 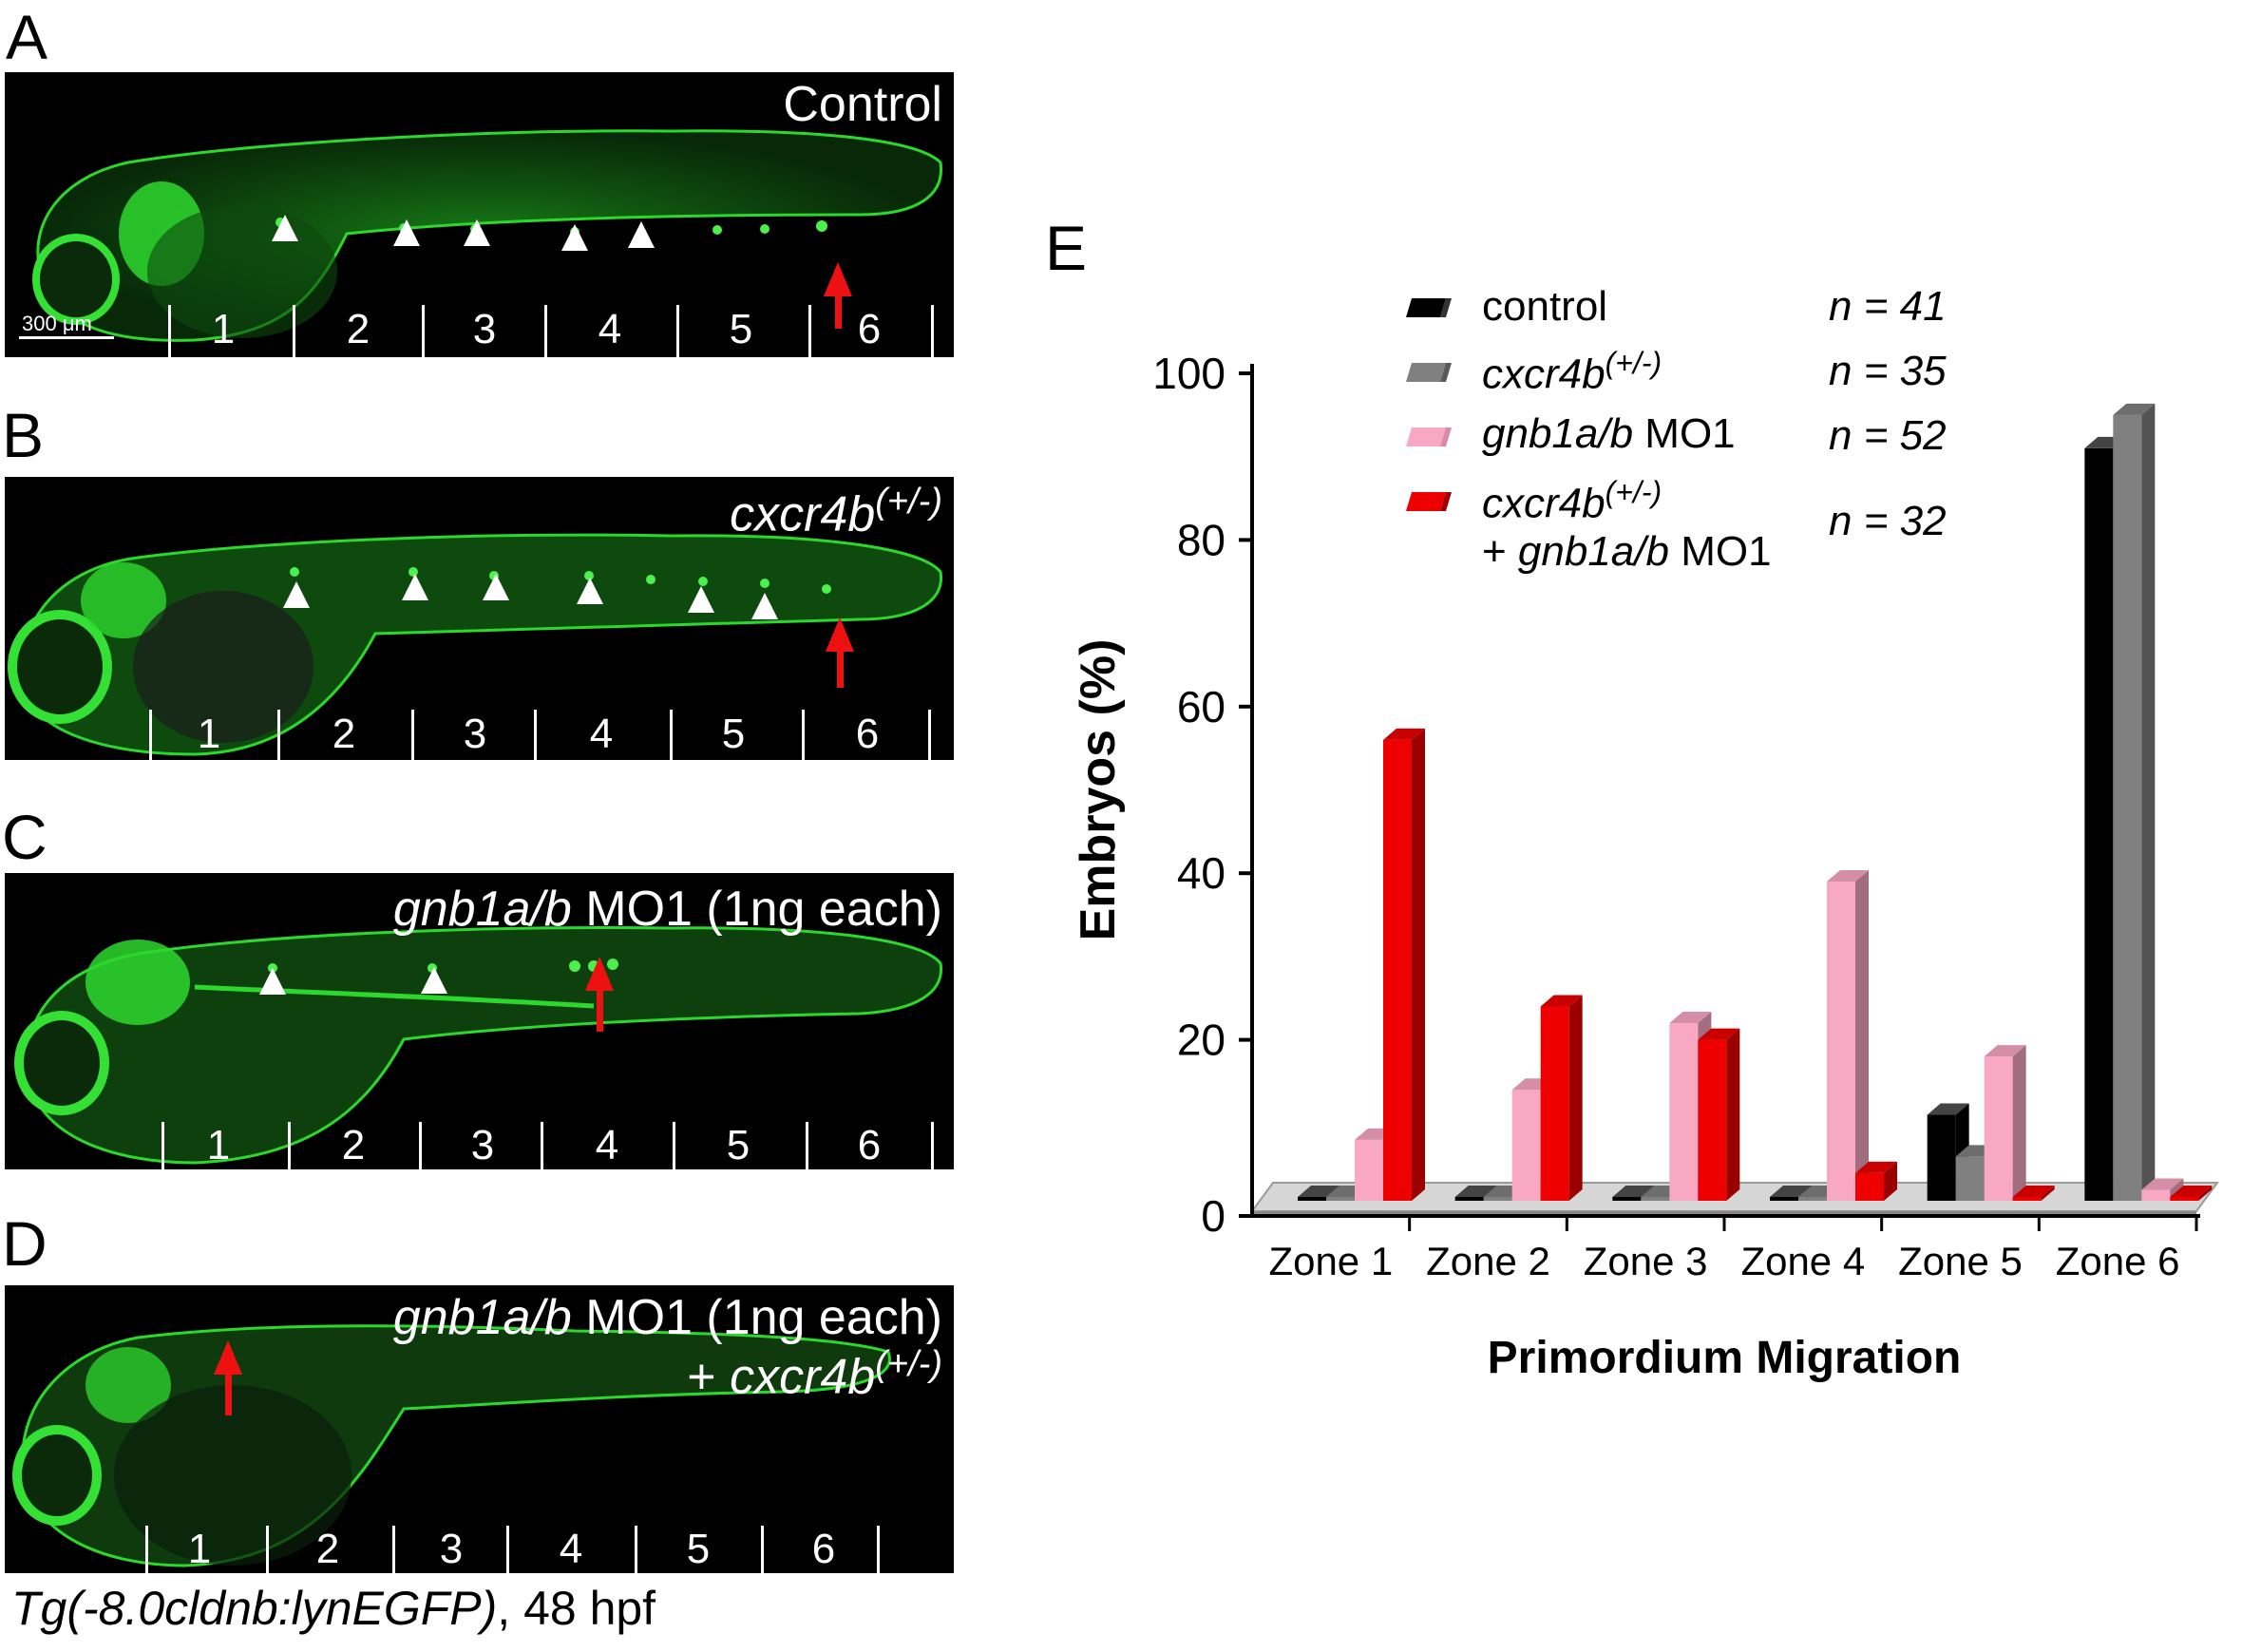 I want to click on embryo-image-b, so click(x=475, y=644).